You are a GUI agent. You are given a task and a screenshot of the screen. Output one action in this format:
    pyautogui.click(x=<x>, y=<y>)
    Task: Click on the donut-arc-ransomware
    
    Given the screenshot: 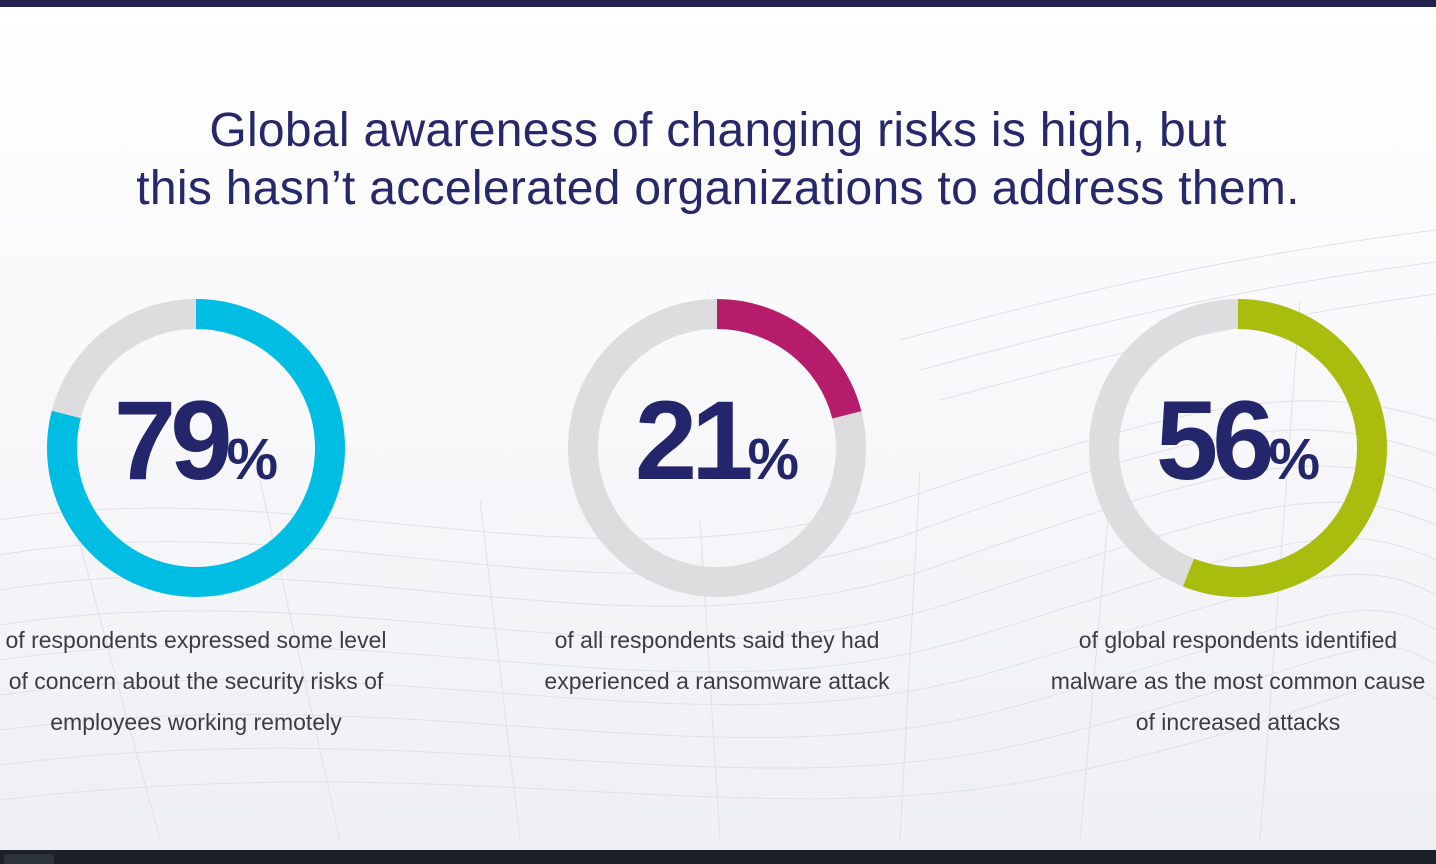 What is the action you would take?
    pyautogui.click(x=717, y=448)
    